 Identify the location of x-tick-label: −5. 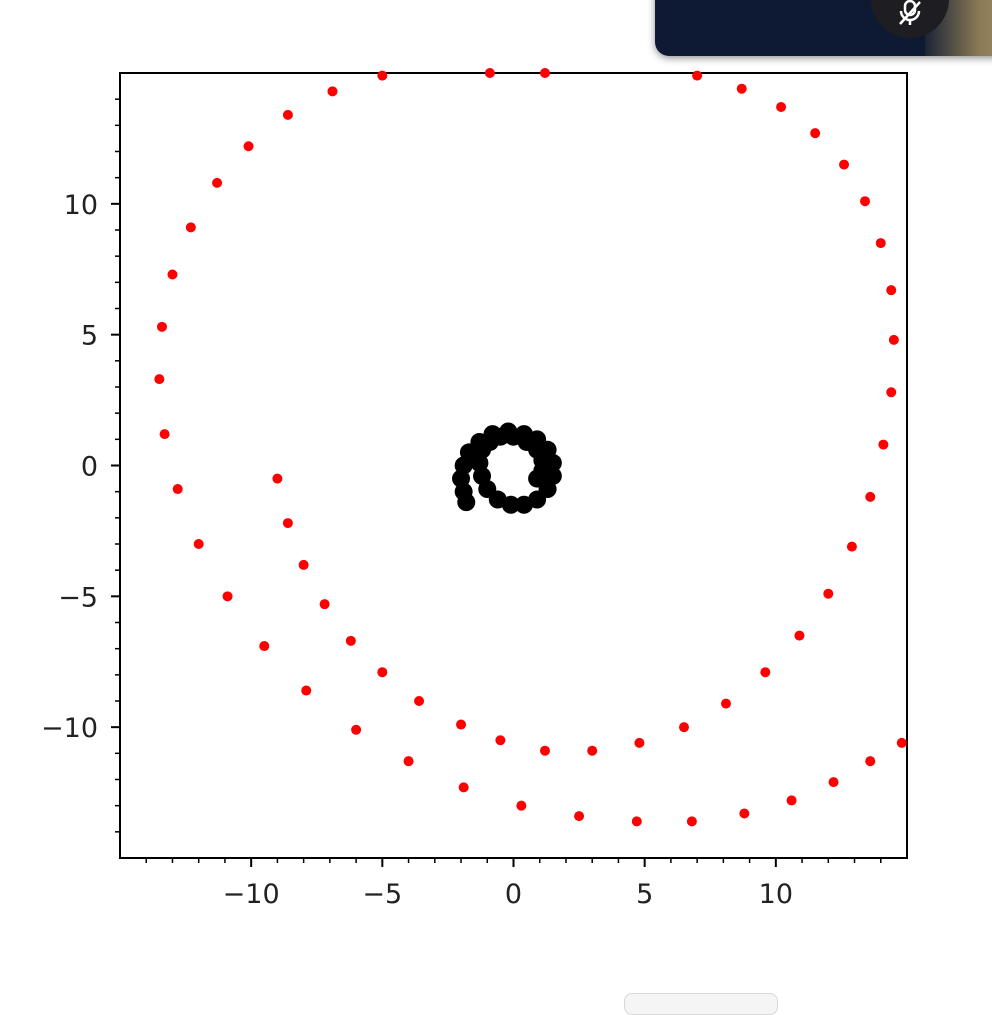
(382, 894).